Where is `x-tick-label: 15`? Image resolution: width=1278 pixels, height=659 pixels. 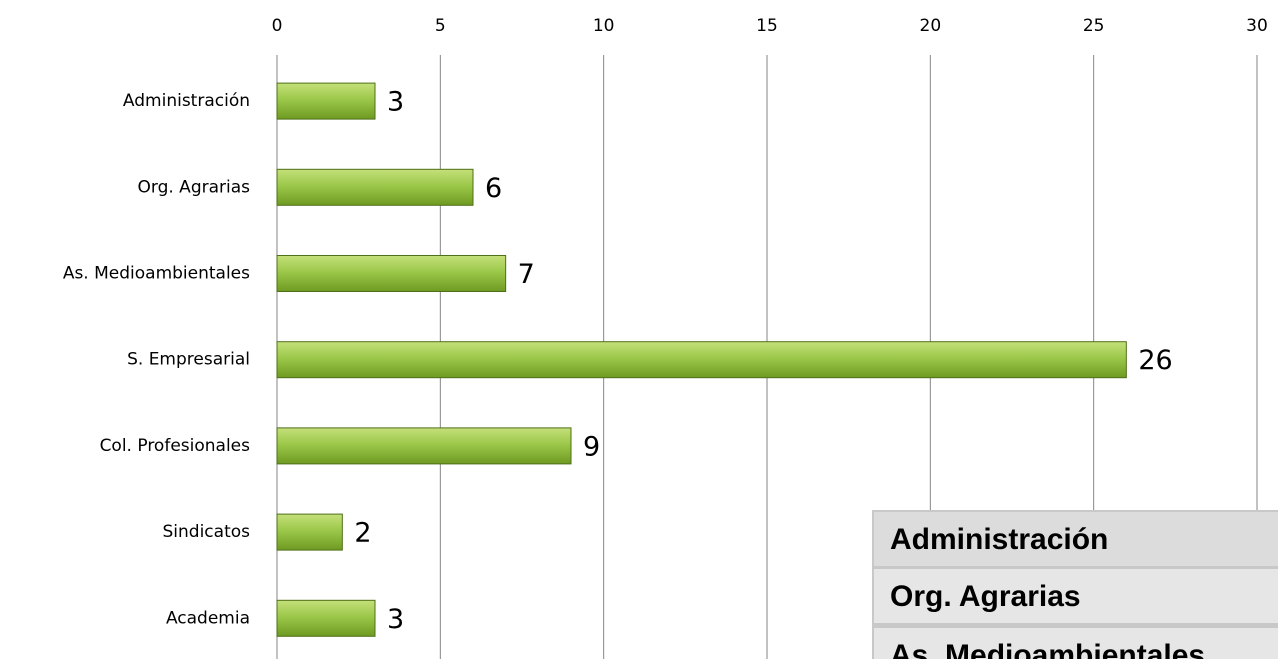 x-tick-label: 15 is located at coordinates (767, 26).